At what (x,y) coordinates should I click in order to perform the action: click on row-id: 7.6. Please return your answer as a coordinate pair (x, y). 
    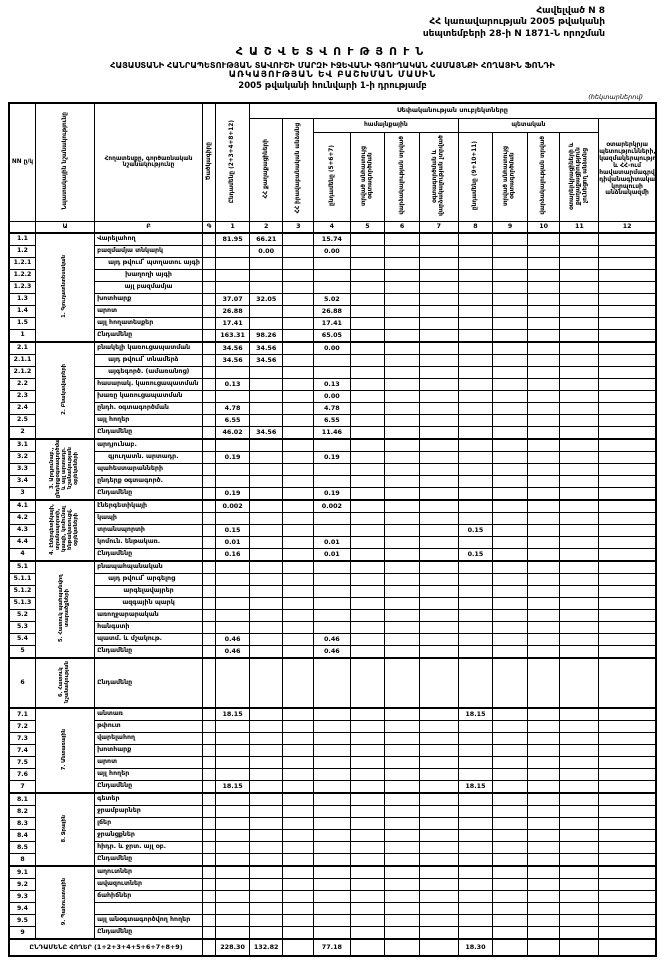
    Looking at the image, I should click on (22, 775).